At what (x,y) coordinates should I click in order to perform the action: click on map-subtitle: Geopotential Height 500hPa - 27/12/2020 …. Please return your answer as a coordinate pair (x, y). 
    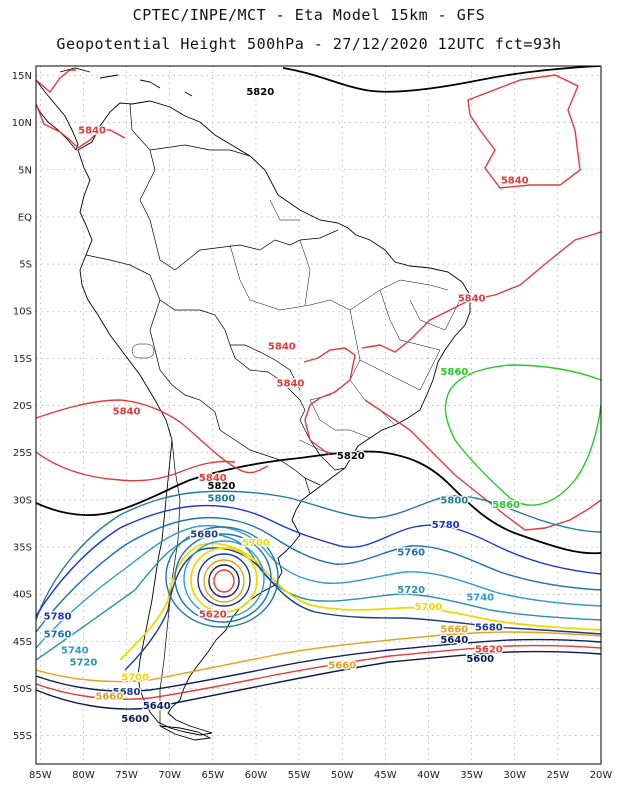
    Looking at the image, I should click on (309, 44).